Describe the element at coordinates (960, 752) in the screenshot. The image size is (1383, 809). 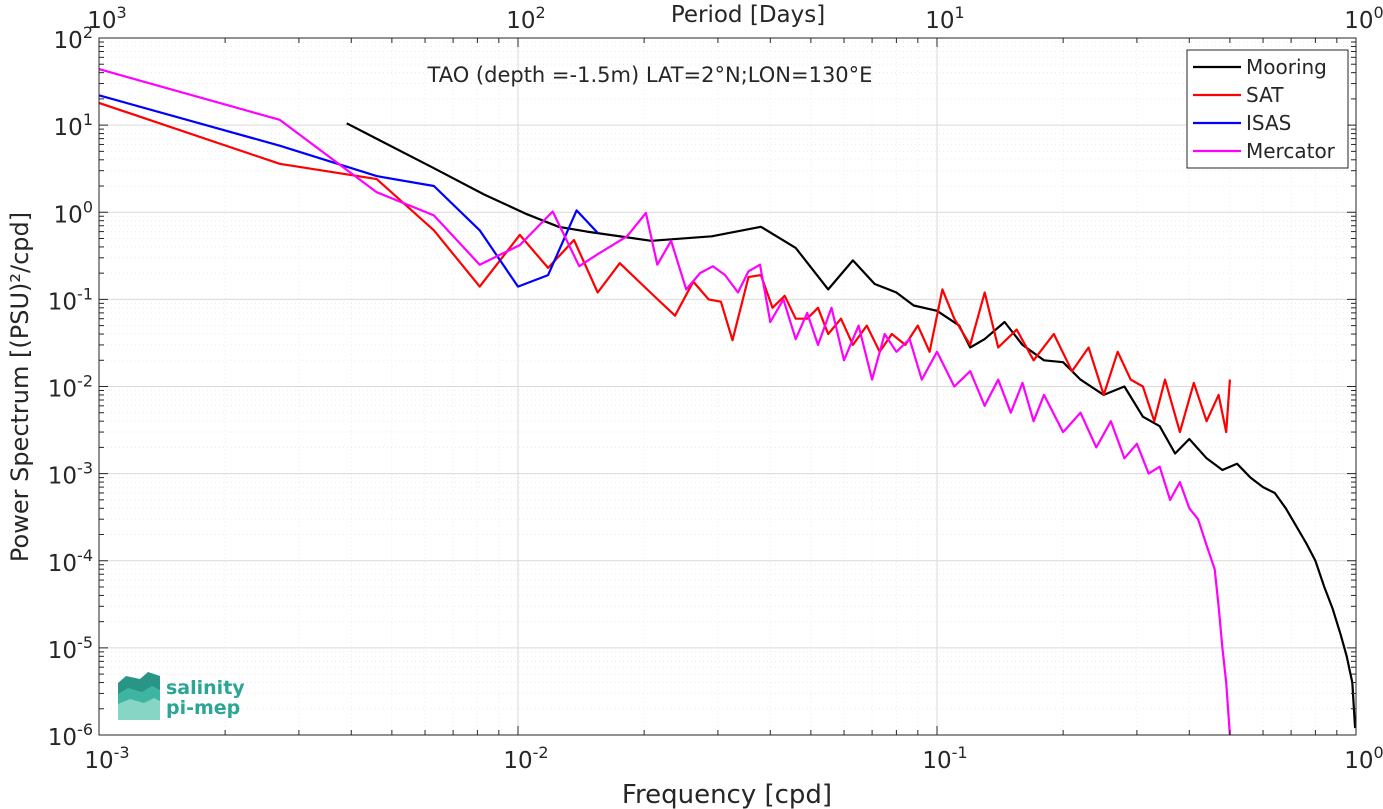
I see `x-tick-label-exponent: -1` at that location.